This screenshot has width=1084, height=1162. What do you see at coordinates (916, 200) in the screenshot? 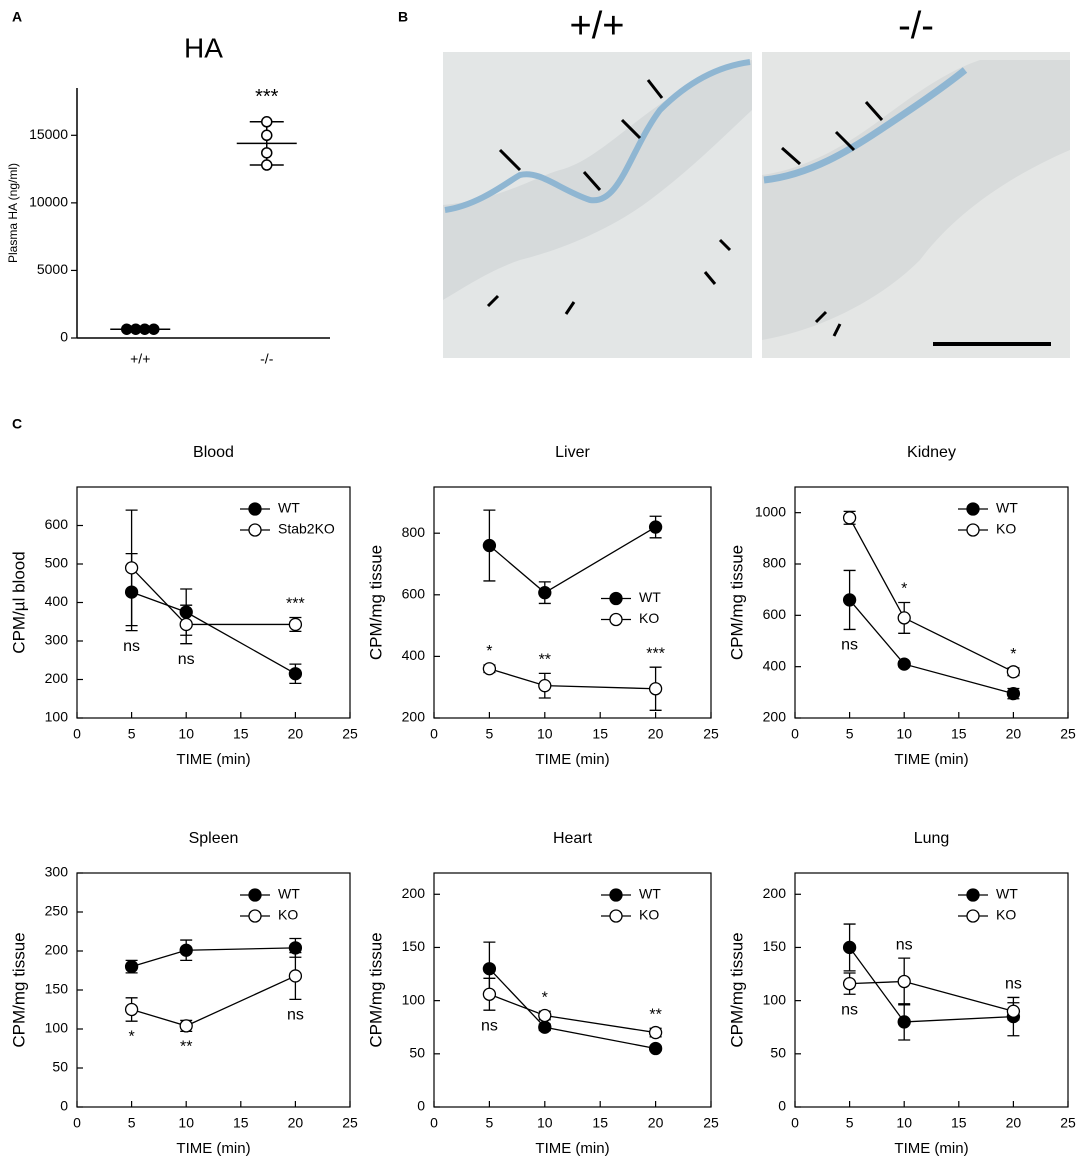
I see `tissue` at bounding box center [916, 200].